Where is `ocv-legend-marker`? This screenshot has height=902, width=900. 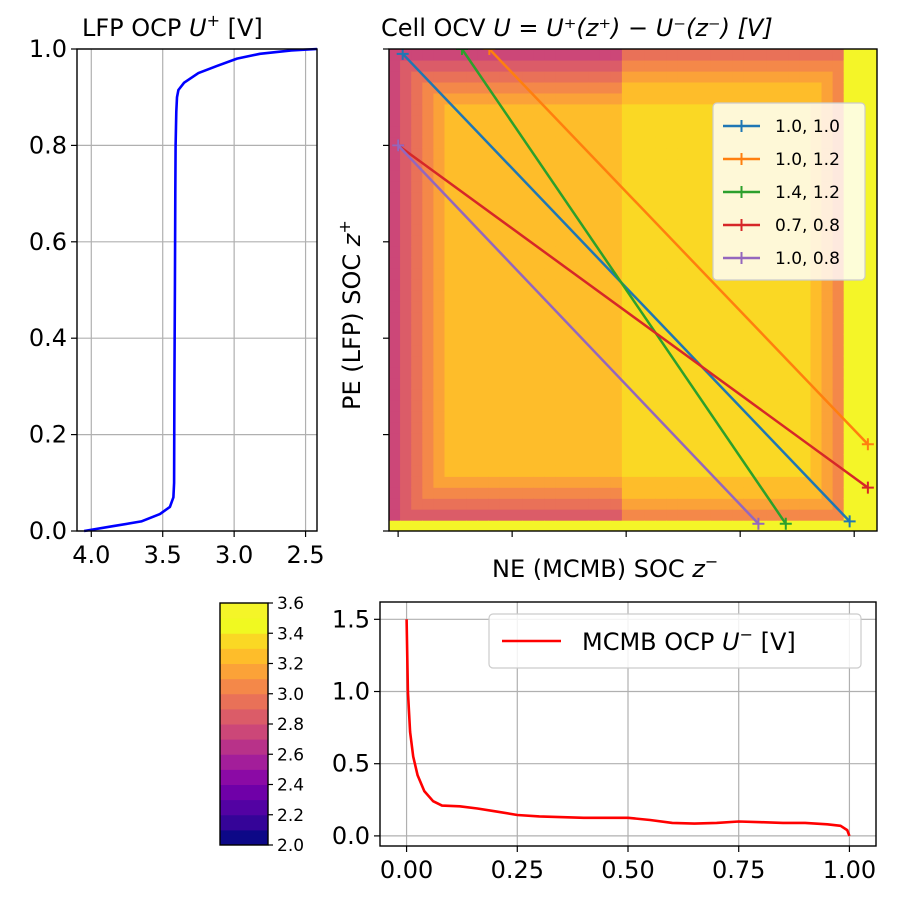
ocv-legend-marker is located at coordinates (741, 192).